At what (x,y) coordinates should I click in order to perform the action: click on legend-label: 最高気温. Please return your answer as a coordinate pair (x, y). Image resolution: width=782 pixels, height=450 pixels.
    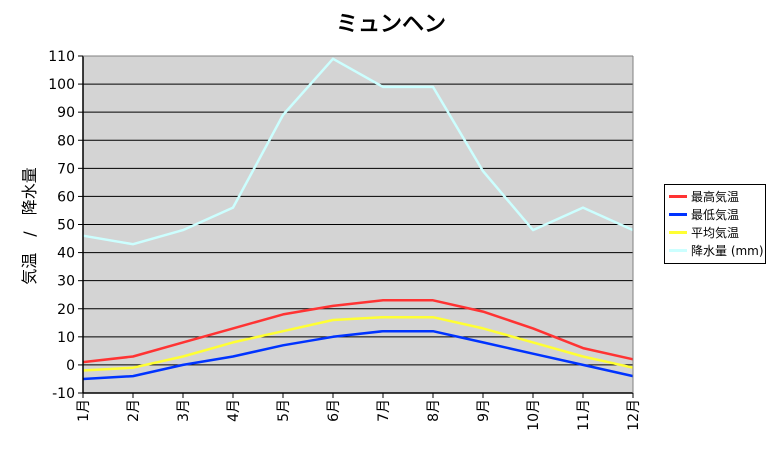
    Looking at the image, I should click on (715, 196).